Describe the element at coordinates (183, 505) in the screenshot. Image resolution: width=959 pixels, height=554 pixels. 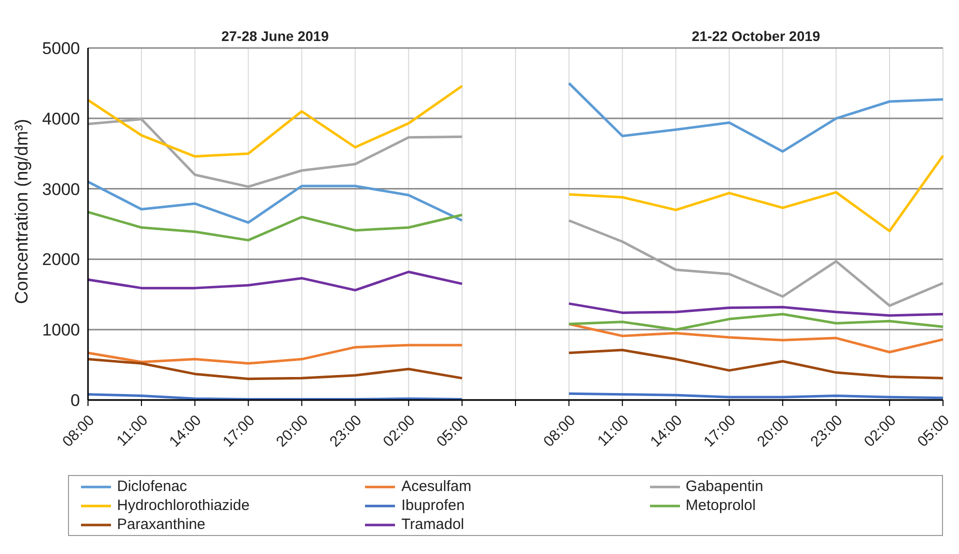
I see `legend-label: Hydrochlorothiazide` at that location.